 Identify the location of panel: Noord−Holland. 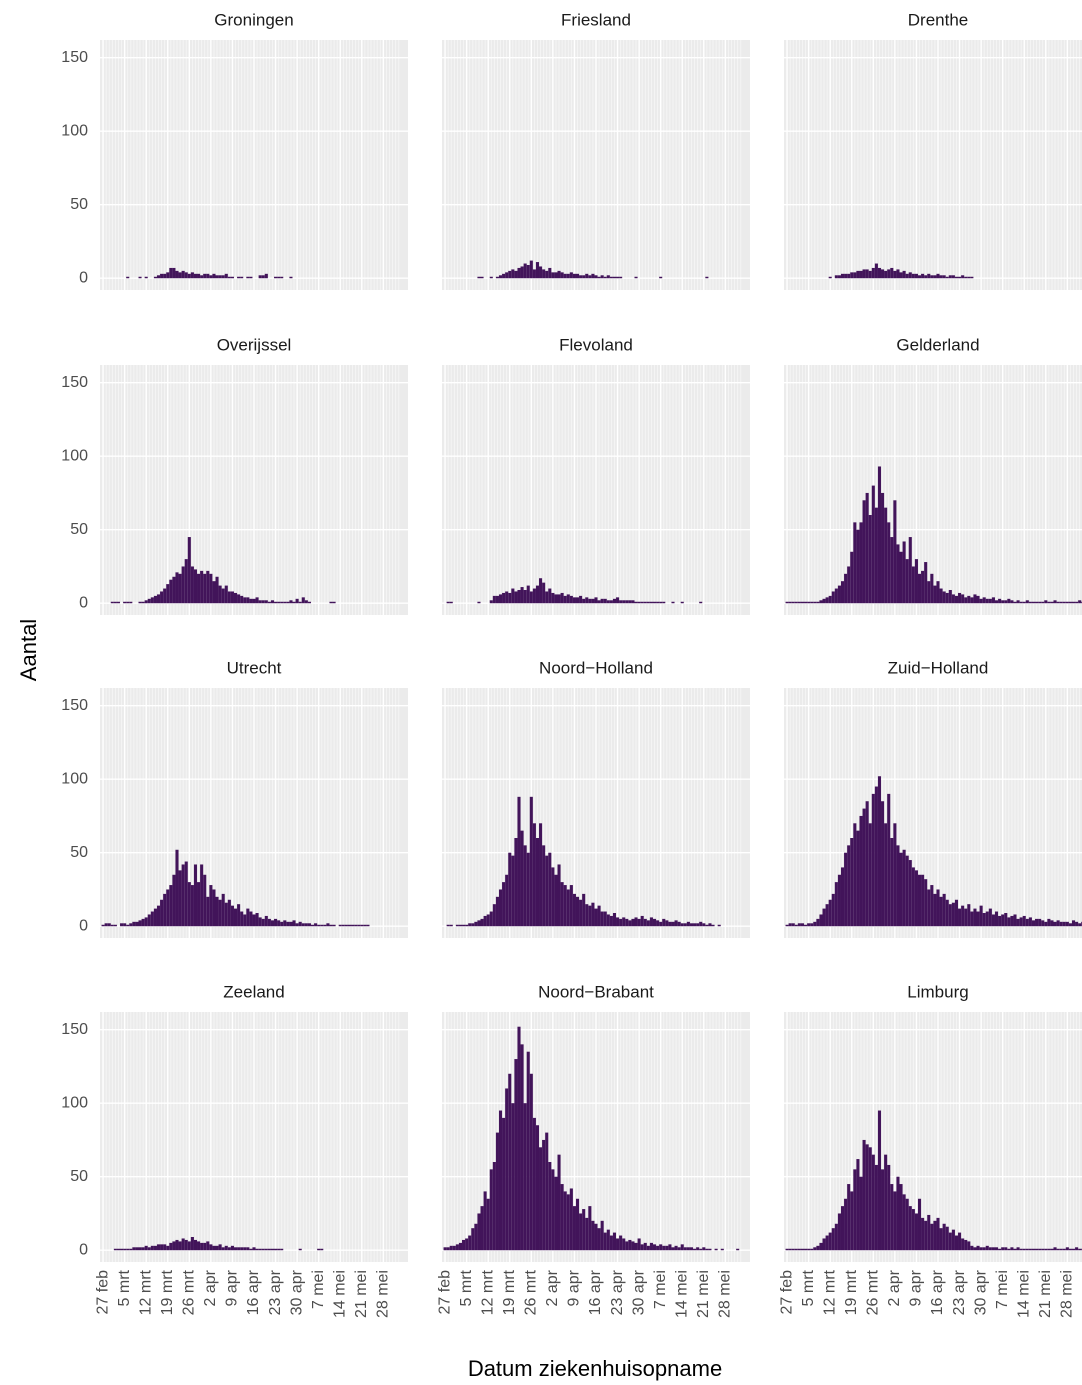
(596, 798).